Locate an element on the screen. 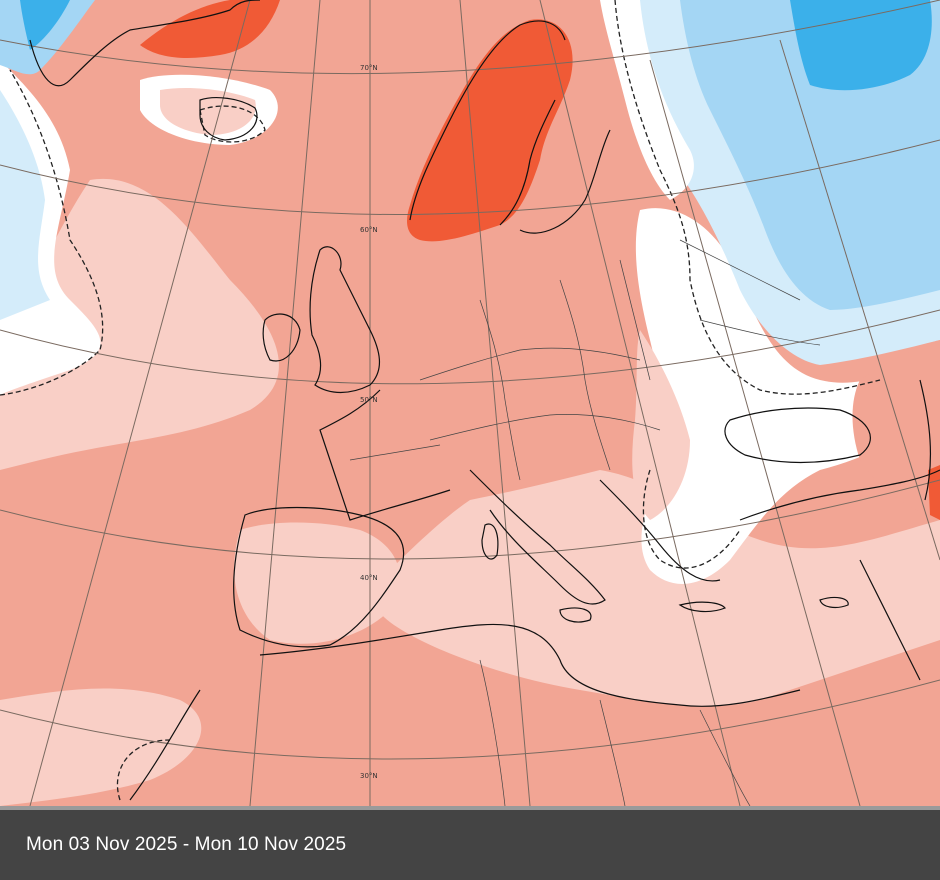 The width and height of the screenshot is (940, 880). coast-baltic is located at coordinates (565, 181).